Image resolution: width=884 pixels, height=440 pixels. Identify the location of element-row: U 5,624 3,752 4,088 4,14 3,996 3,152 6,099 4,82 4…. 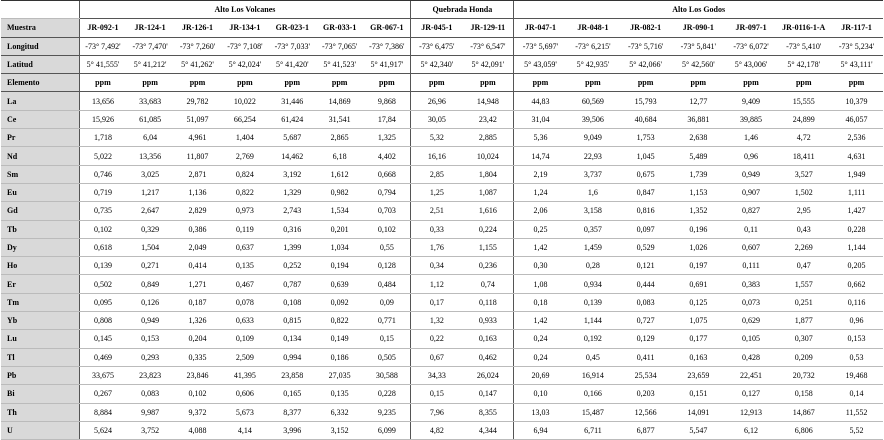
(442, 430).